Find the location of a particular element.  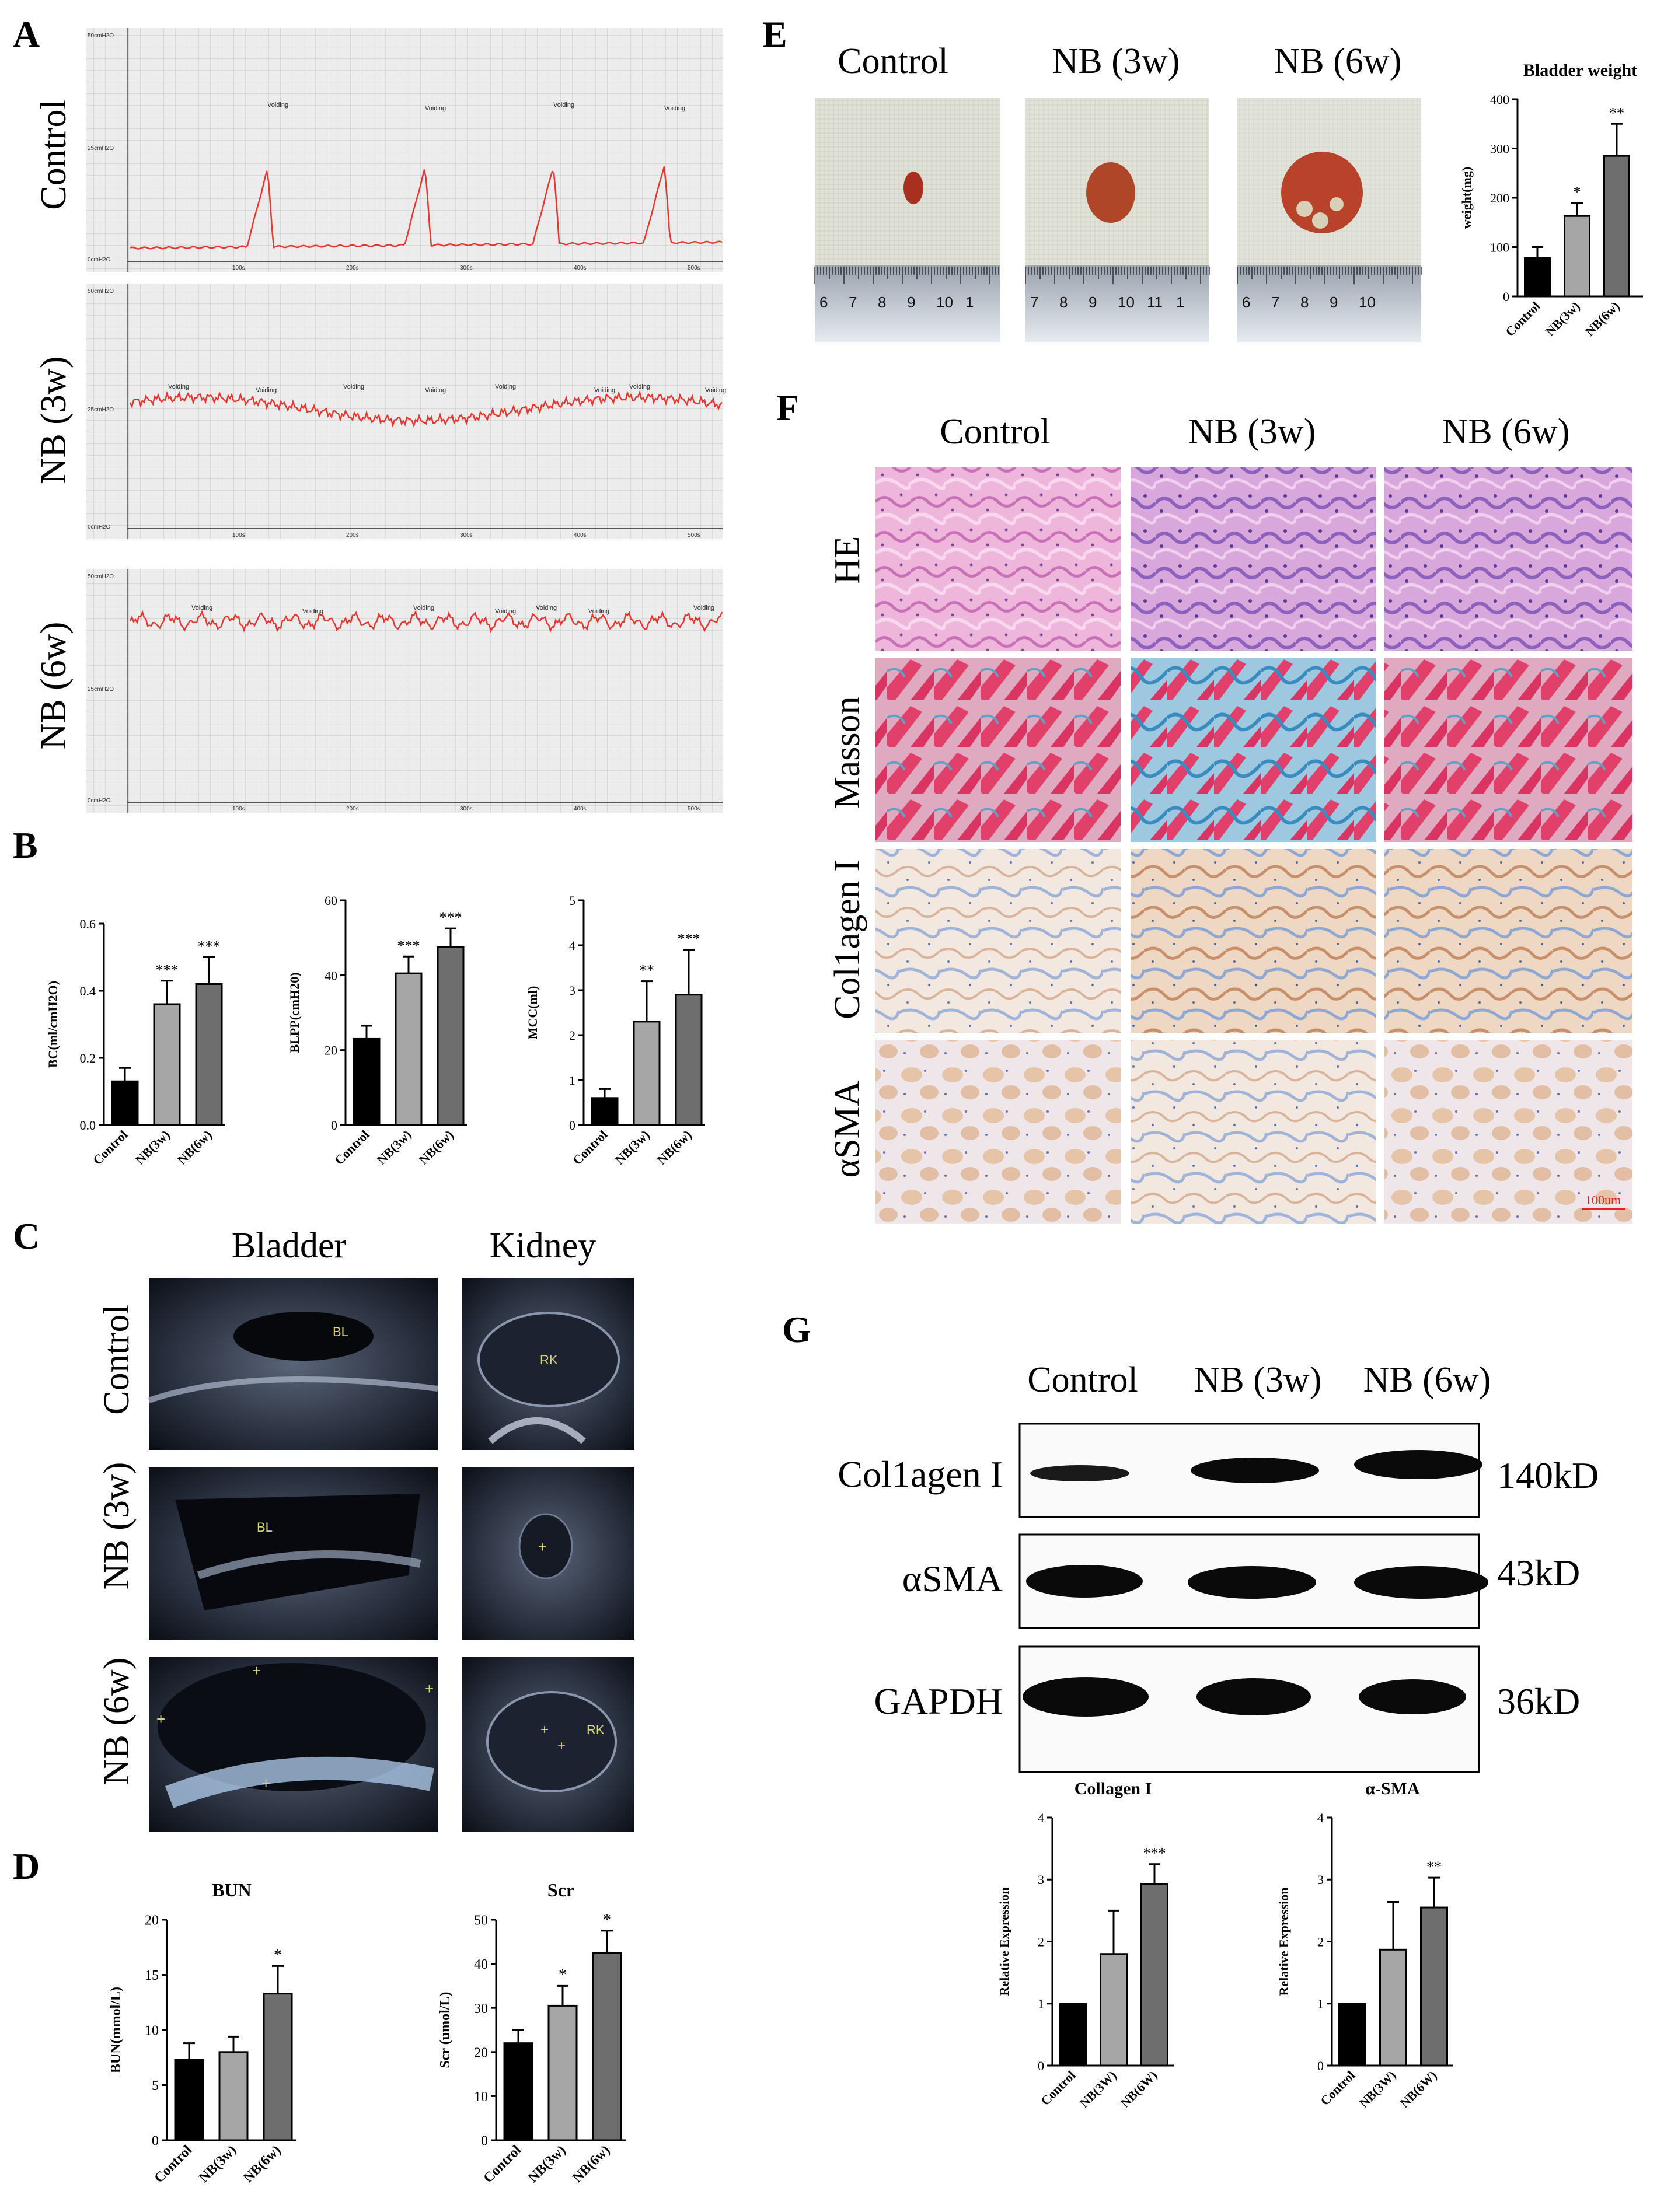

trace-y-tick: 25cmH2O is located at coordinates (101, 148).